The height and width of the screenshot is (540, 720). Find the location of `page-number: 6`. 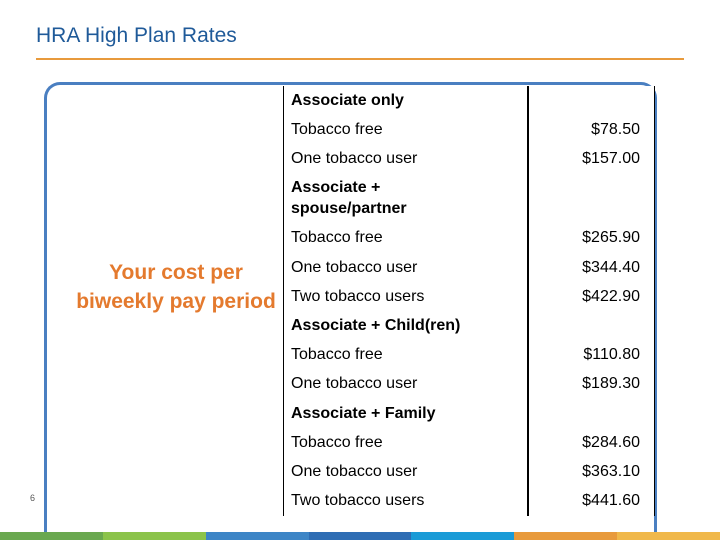

page-number: 6 is located at coordinates (33, 498).